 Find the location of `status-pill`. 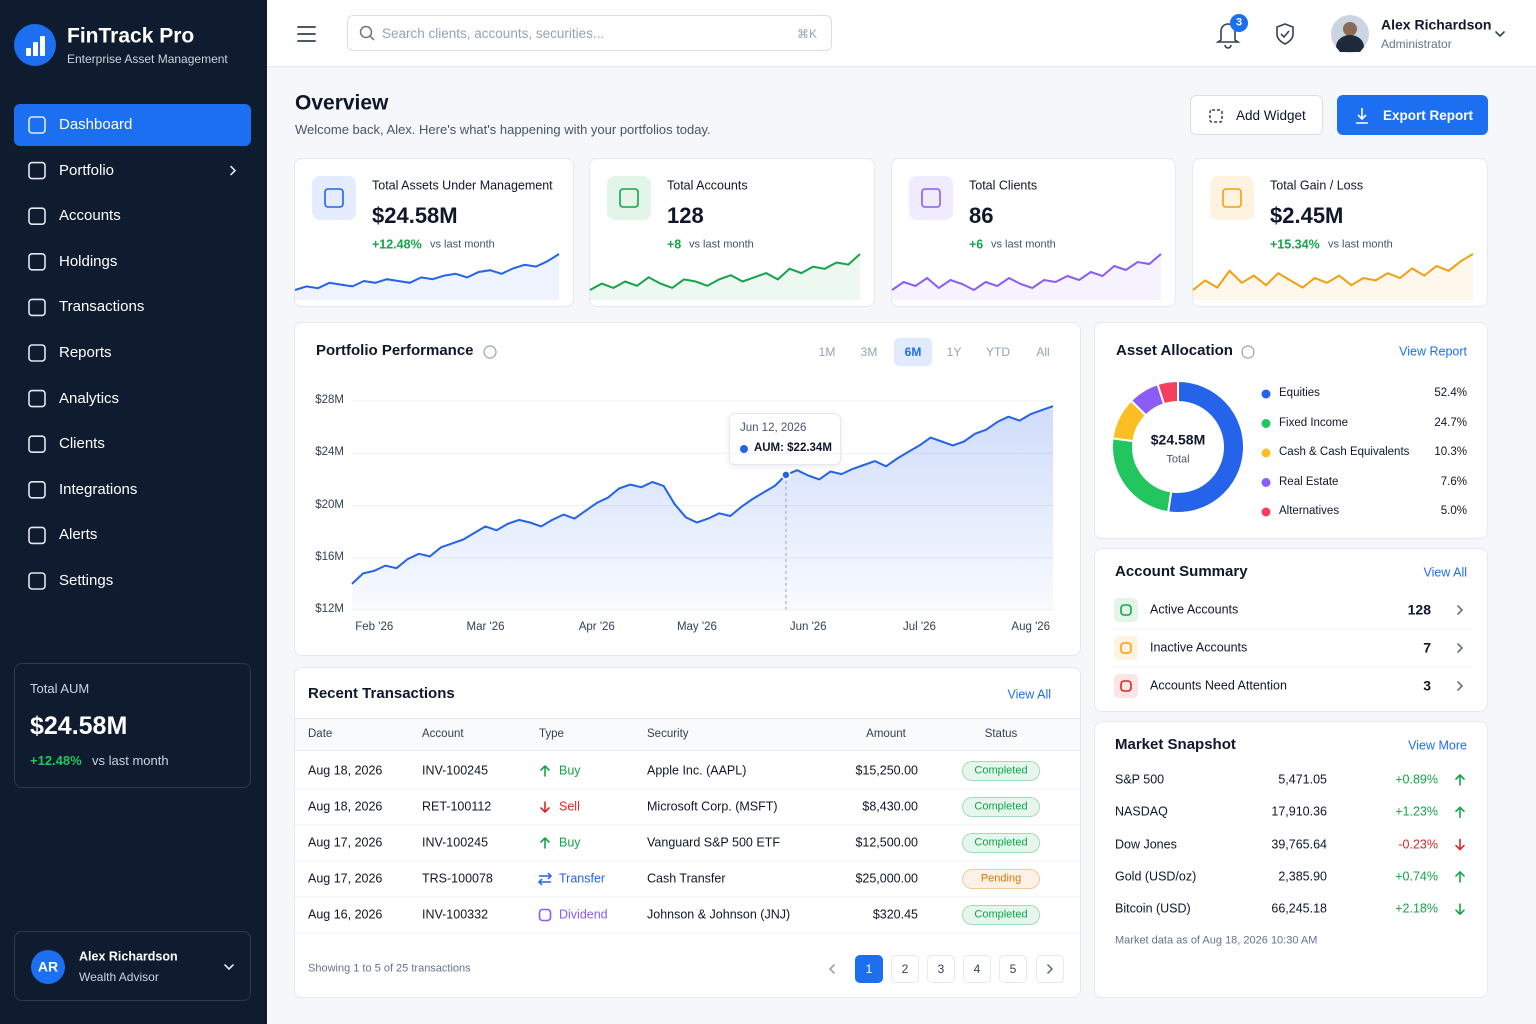

status-pill is located at coordinates (1001, 771).